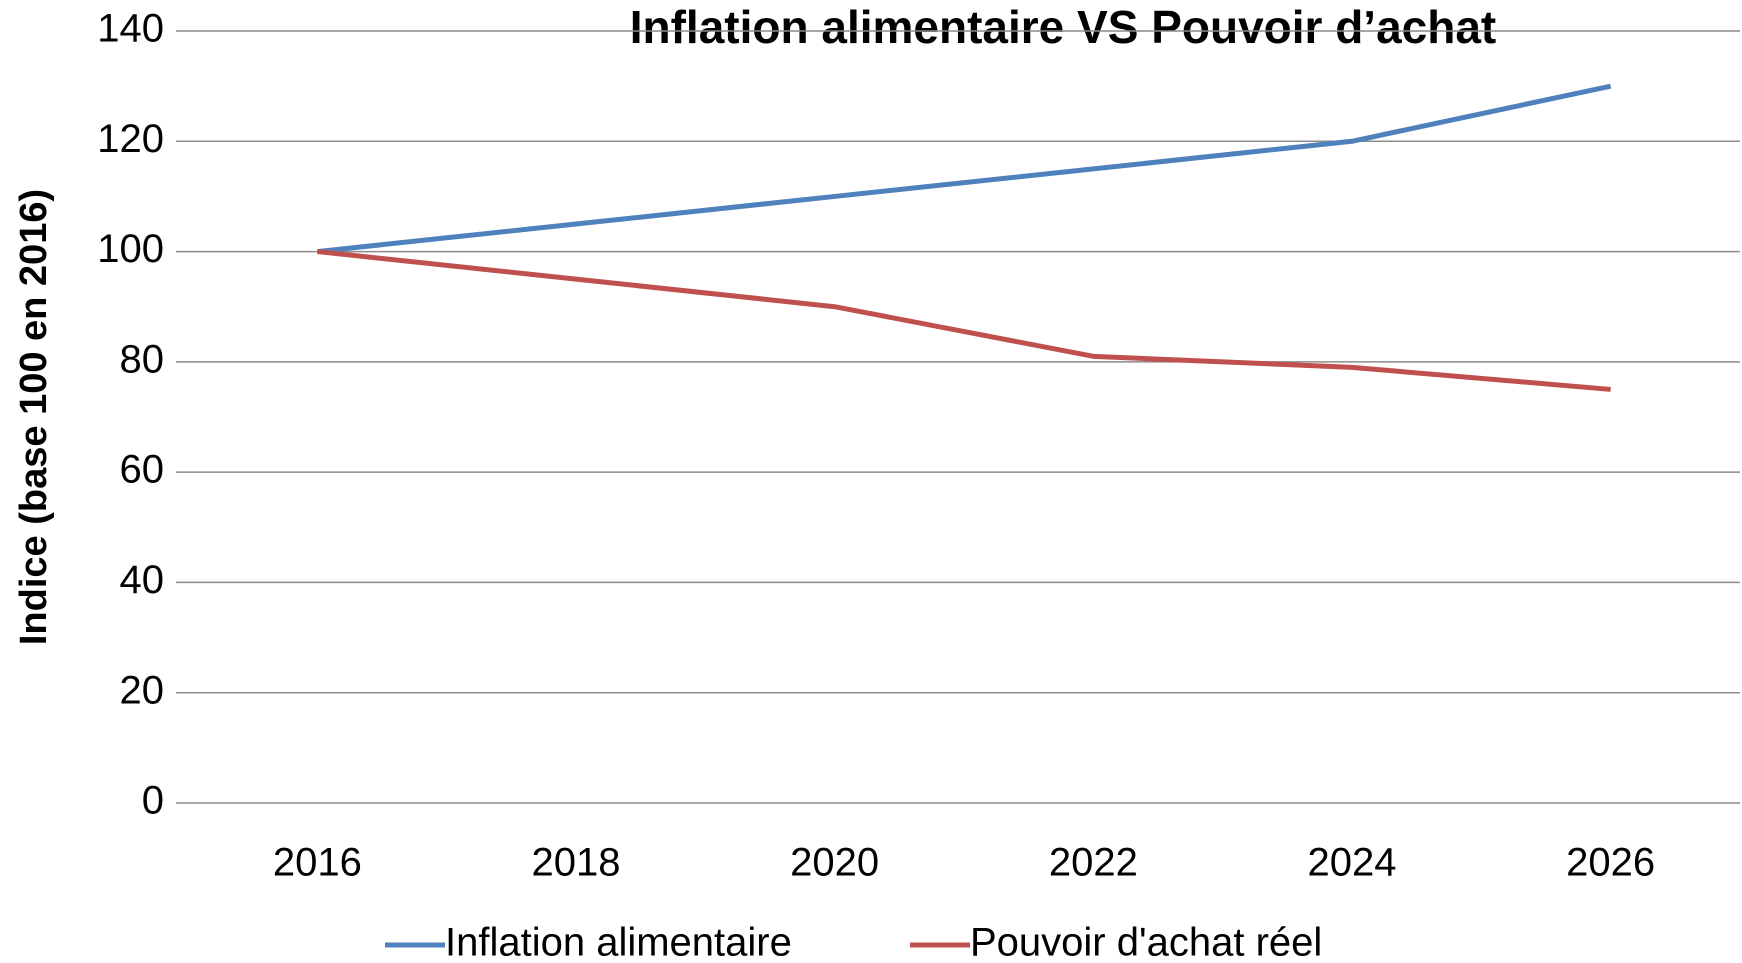 The width and height of the screenshot is (1742, 963). What do you see at coordinates (130, 249) in the screenshot?
I see `y-tick-label: 100` at bounding box center [130, 249].